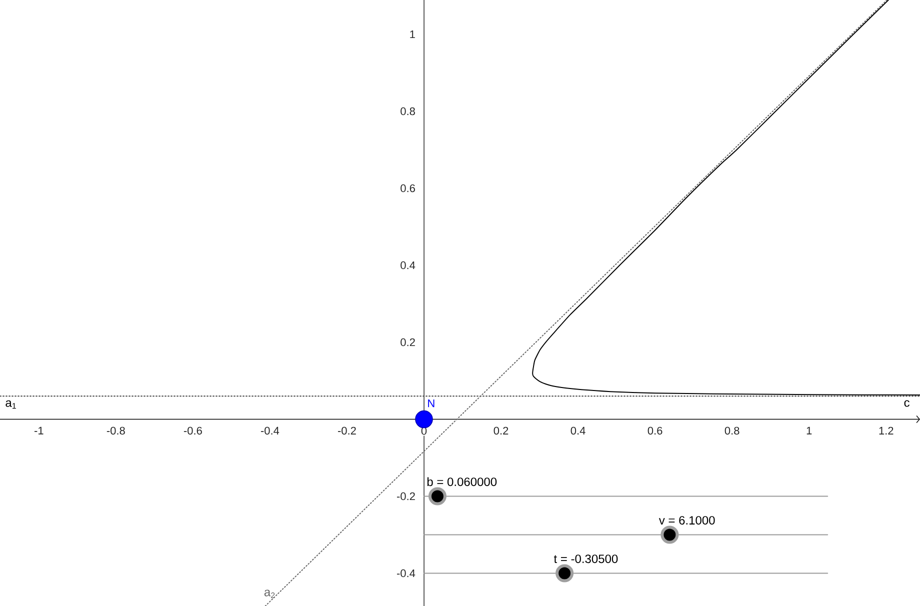 Image resolution: width=920 pixels, height=606 pixels. What do you see at coordinates (412, 34) in the screenshot?
I see `y-tick-label: 1` at bounding box center [412, 34].